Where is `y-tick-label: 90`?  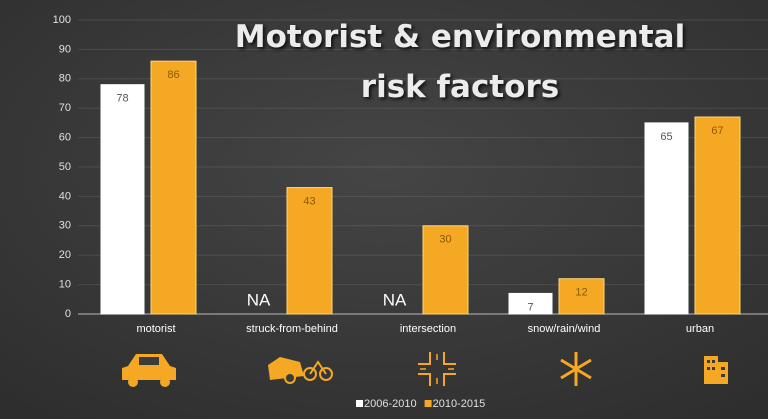 y-tick-label: 90 is located at coordinates (65, 49).